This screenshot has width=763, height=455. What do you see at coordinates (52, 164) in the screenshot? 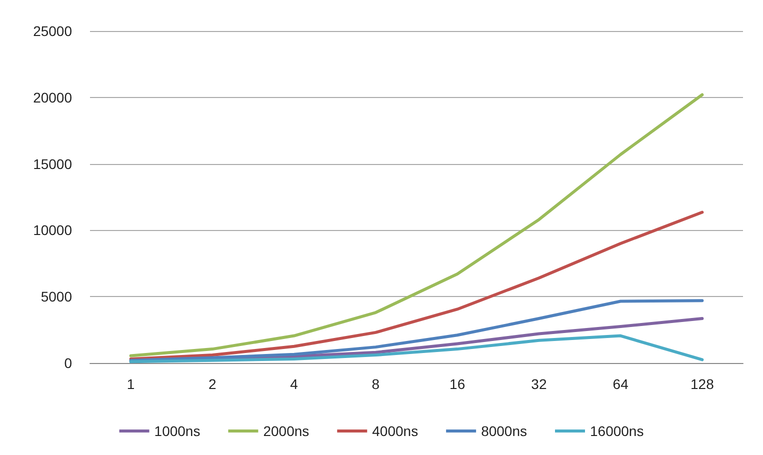
I see `y-tick-label: 15000` at bounding box center [52, 164].